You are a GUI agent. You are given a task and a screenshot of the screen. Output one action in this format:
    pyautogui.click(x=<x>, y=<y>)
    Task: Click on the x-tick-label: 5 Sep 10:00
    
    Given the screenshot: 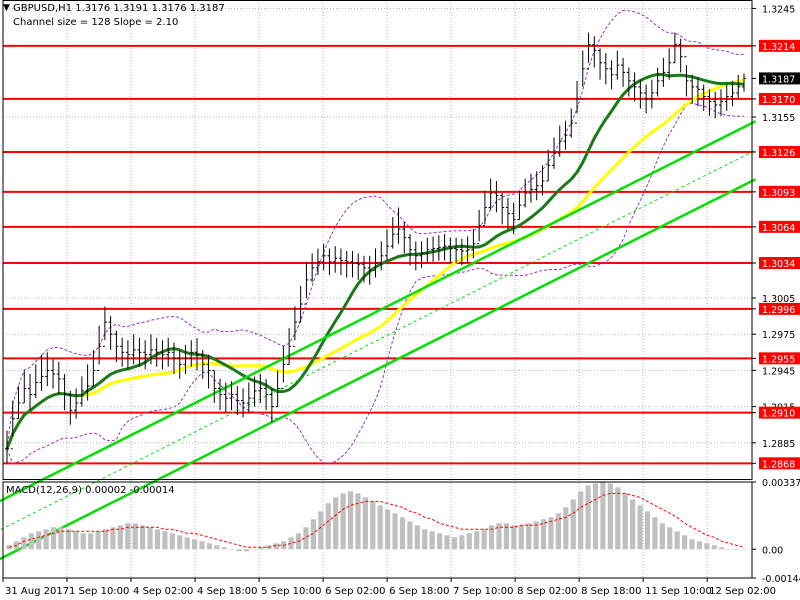 What is the action you would take?
    pyautogui.click(x=291, y=591)
    